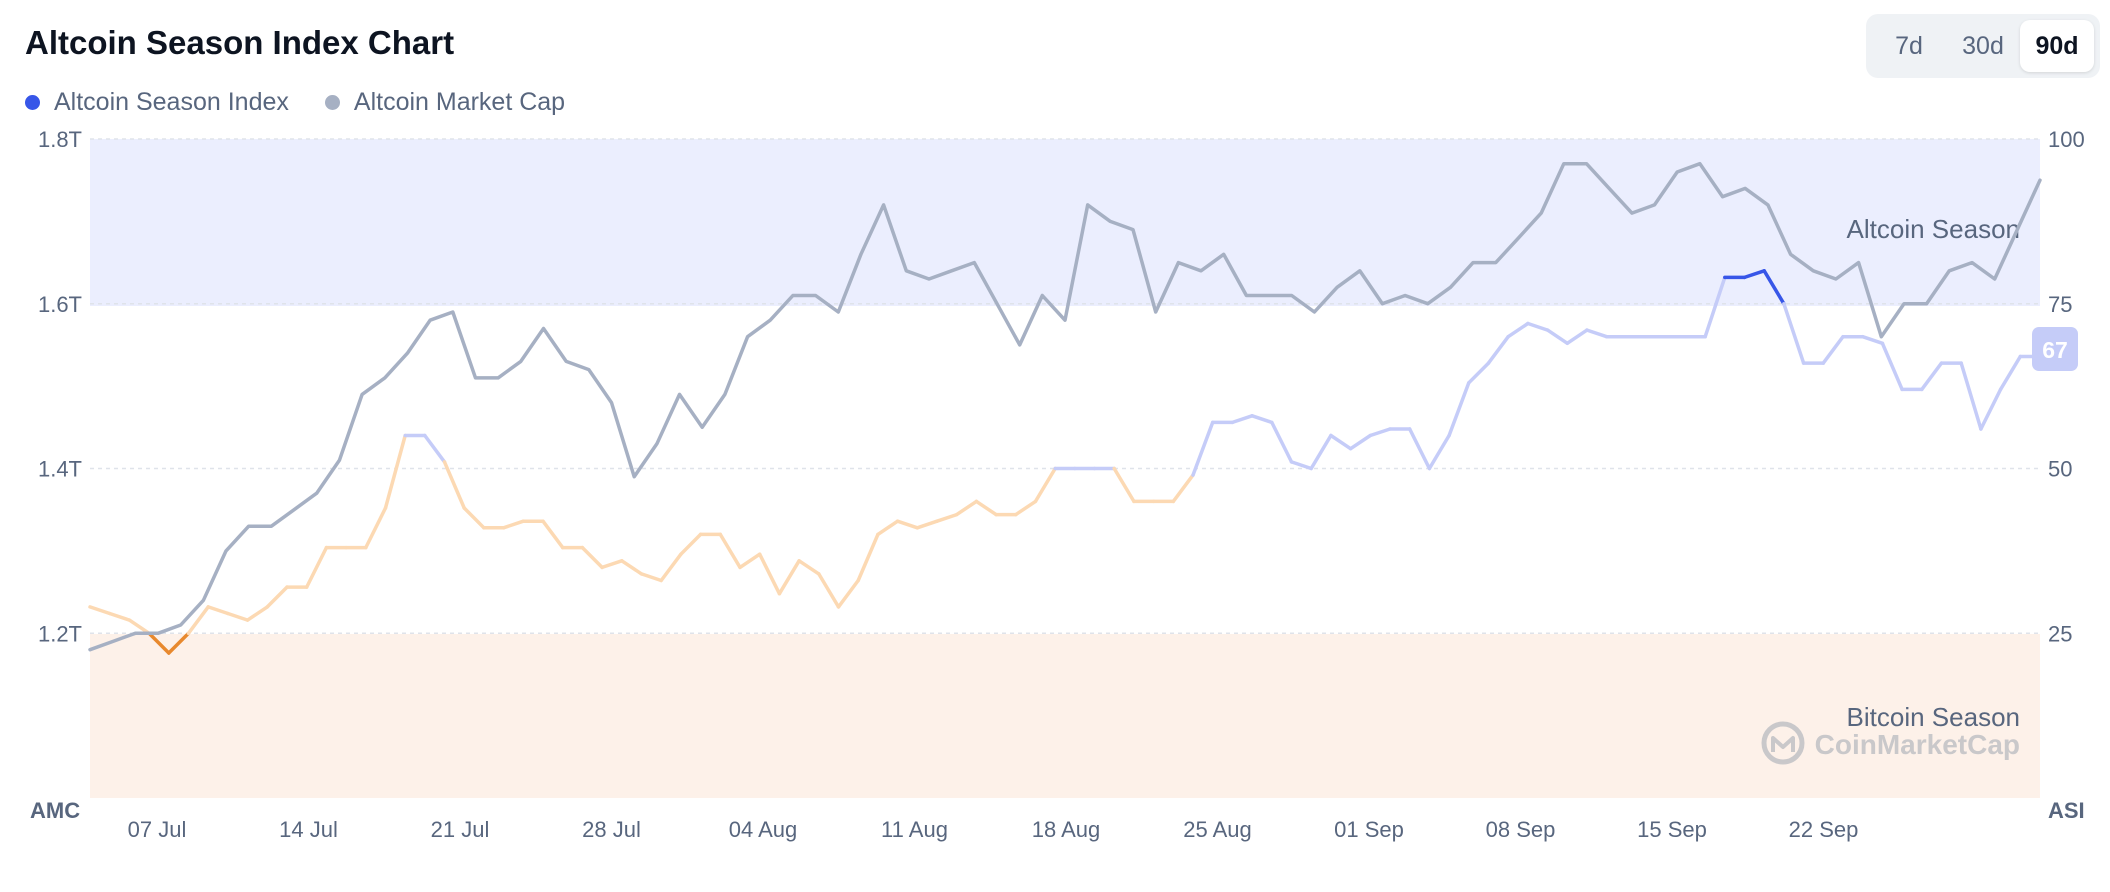 The height and width of the screenshot is (892, 2110). I want to click on right-tick-label: 25, so click(2060, 633).